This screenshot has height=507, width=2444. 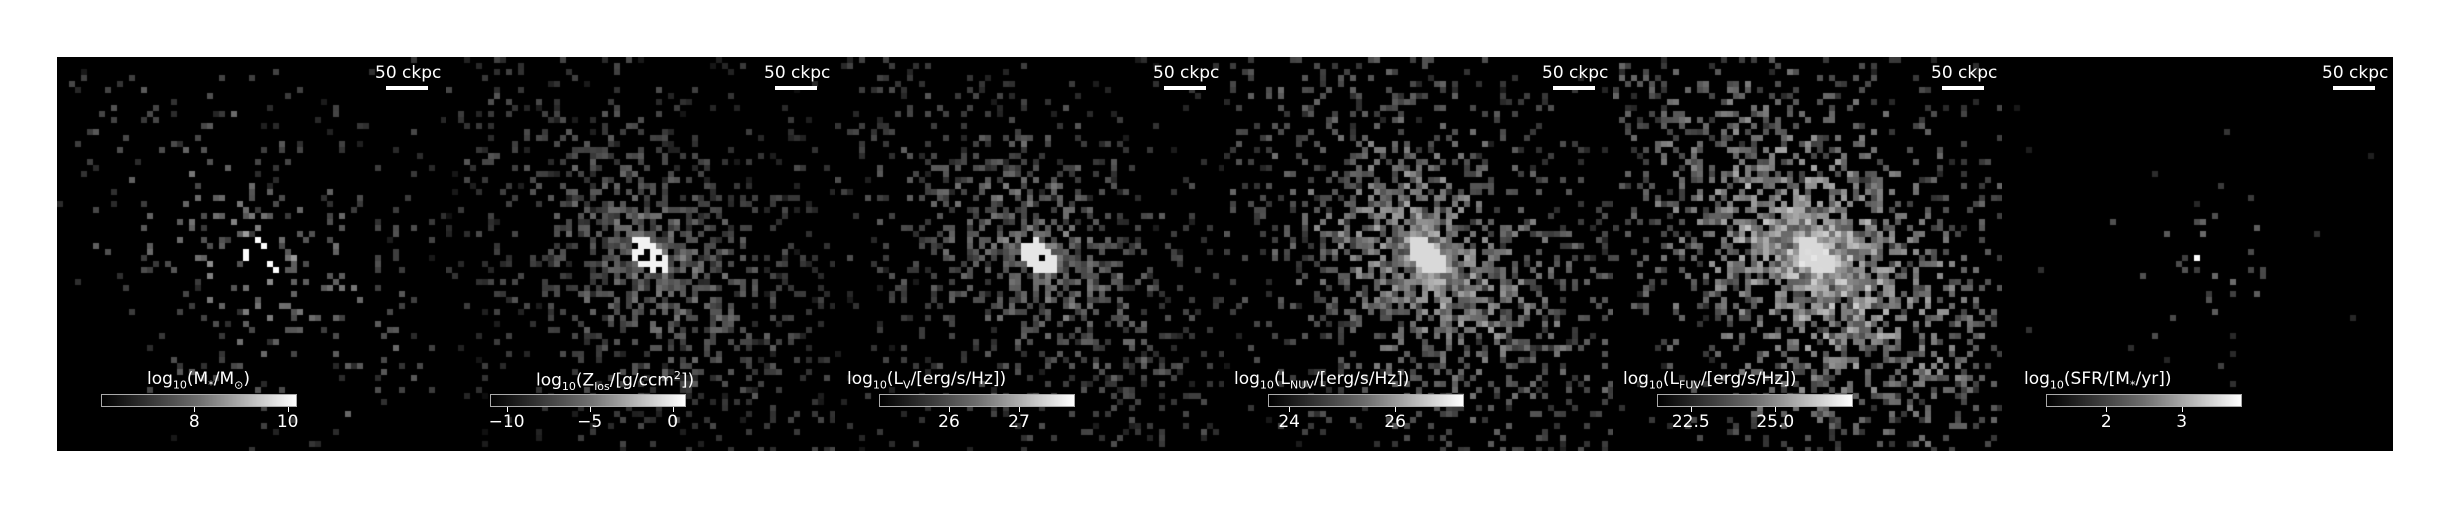 I want to click on colorbar-tick-label: 24, so click(x=1289, y=422).